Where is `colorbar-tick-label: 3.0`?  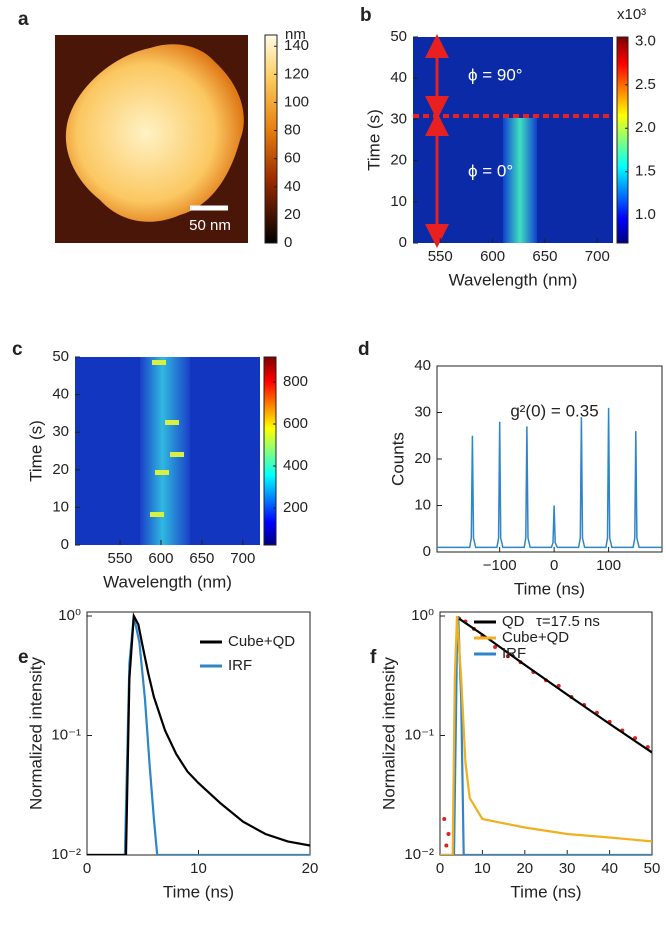 colorbar-tick-label: 3.0 is located at coordinates (645, 40).